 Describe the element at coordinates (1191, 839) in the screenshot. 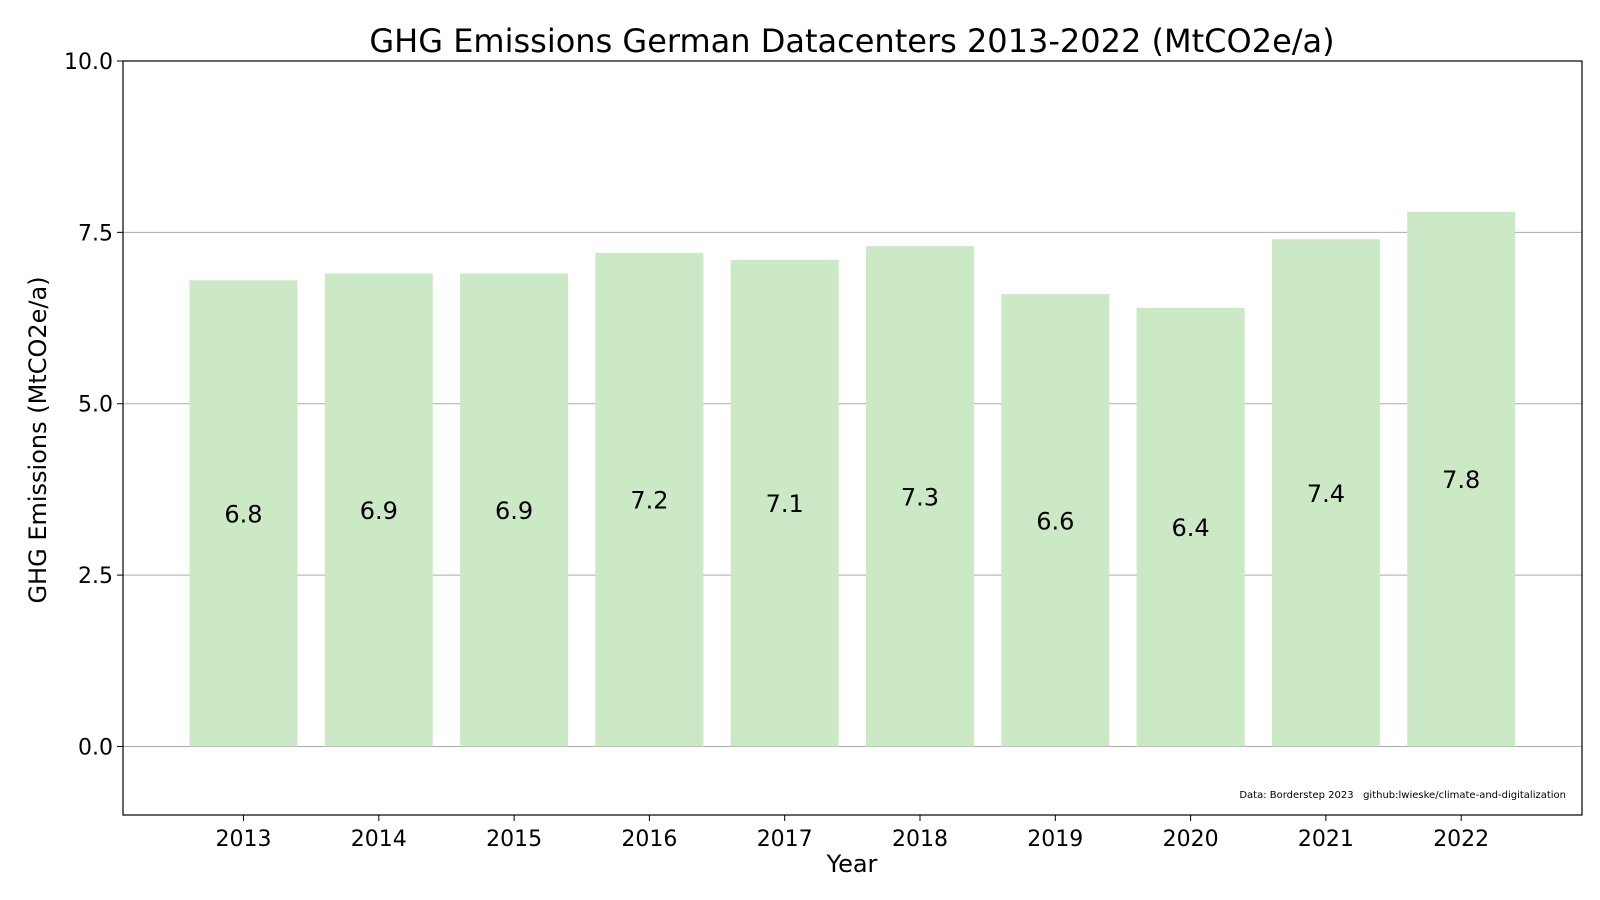

I see `x-tick-label-2020: 2020` at that location.